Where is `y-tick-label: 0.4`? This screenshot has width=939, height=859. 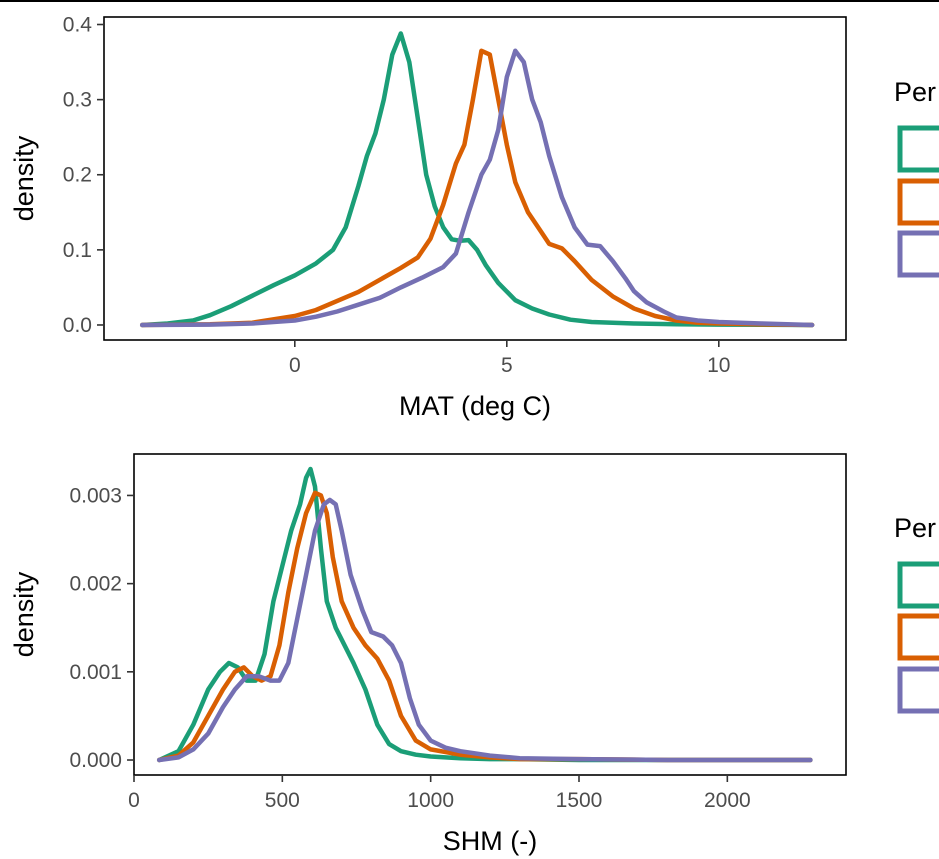
y-tick-label: 0.4 is located at coordinates (78, 25).